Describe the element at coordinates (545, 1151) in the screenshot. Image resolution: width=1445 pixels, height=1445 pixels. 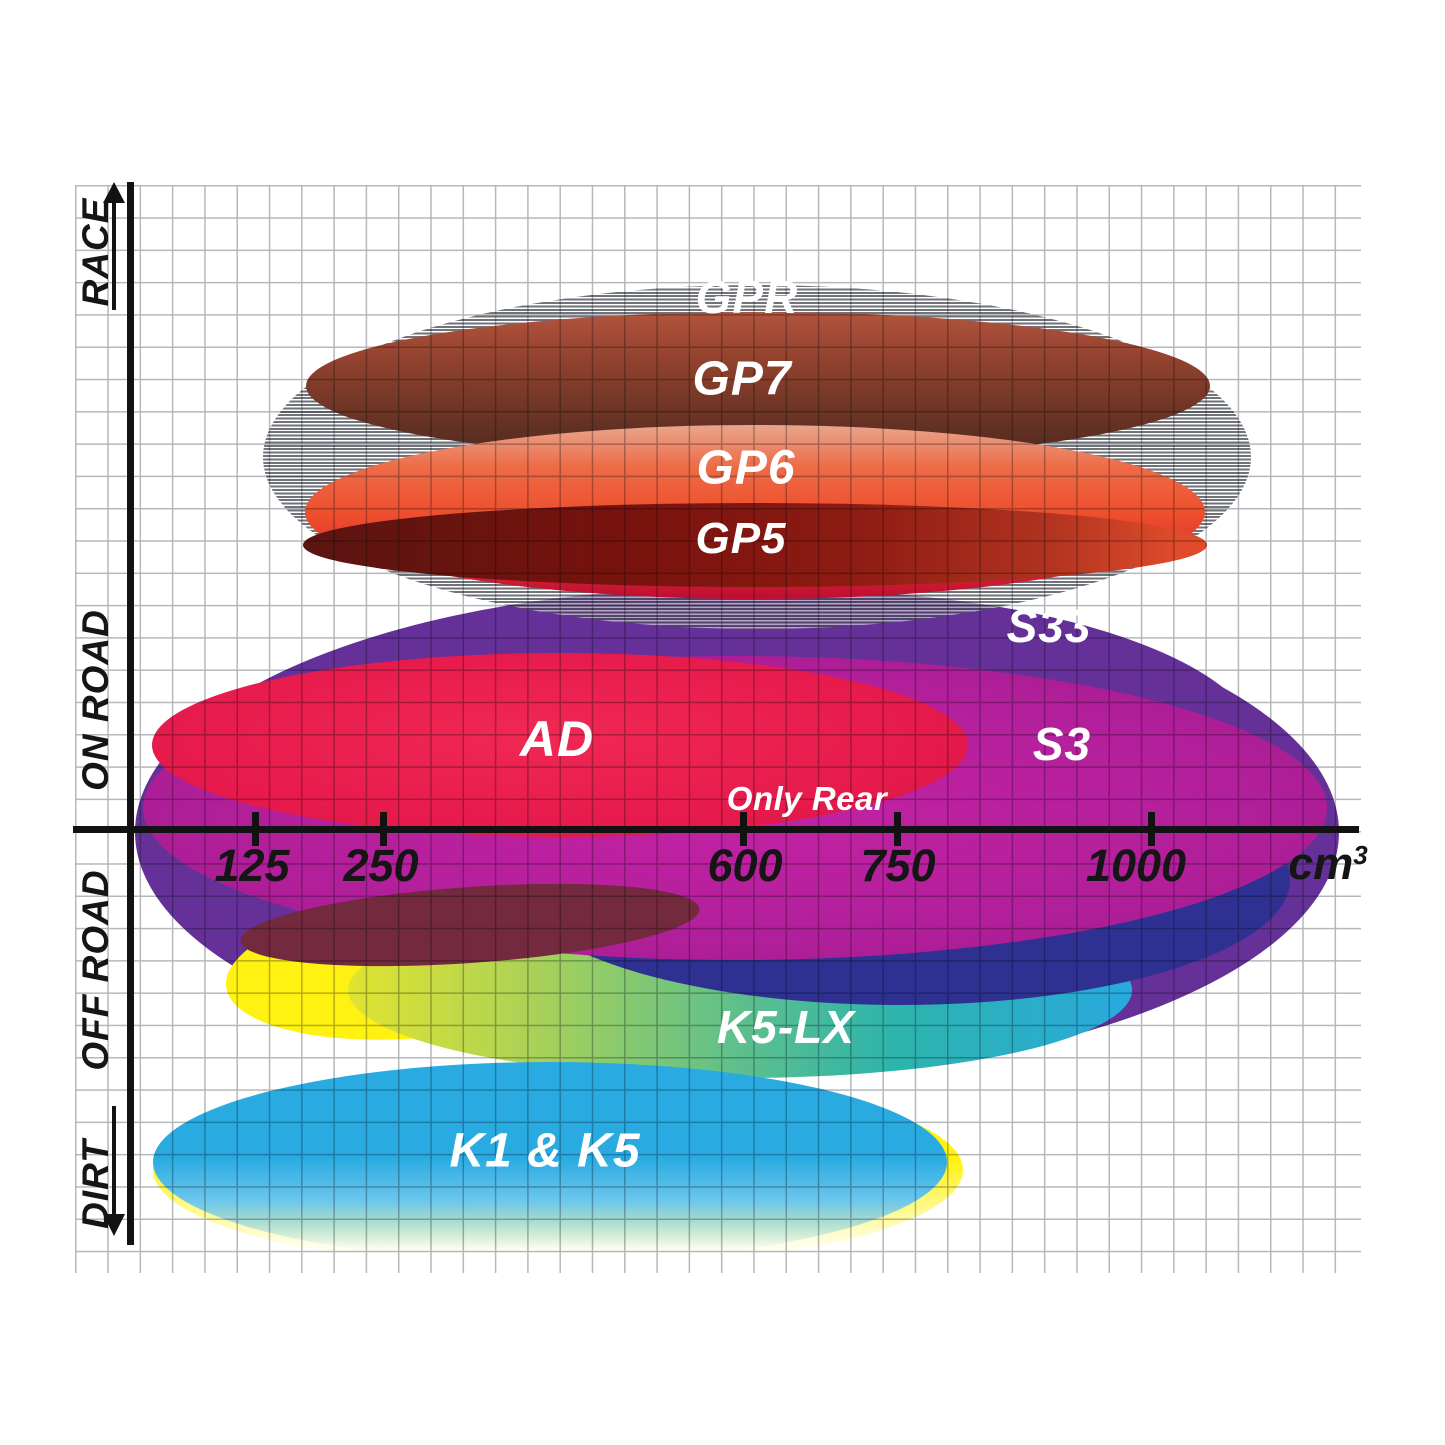
I see `region-label-k1k5: K1 & K5` at that location.